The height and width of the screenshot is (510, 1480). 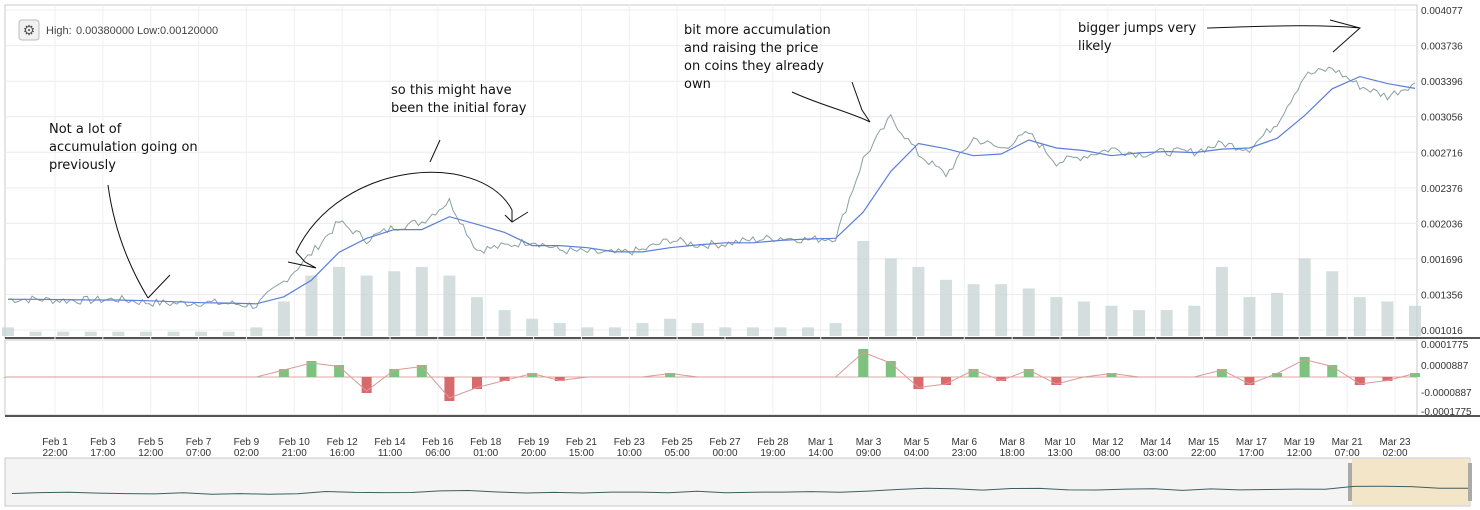 What do you see at coordinates (1059, 453) in the screenshot?
I see `x-tick-time: 13:00` at bounding box center [1059, 453].